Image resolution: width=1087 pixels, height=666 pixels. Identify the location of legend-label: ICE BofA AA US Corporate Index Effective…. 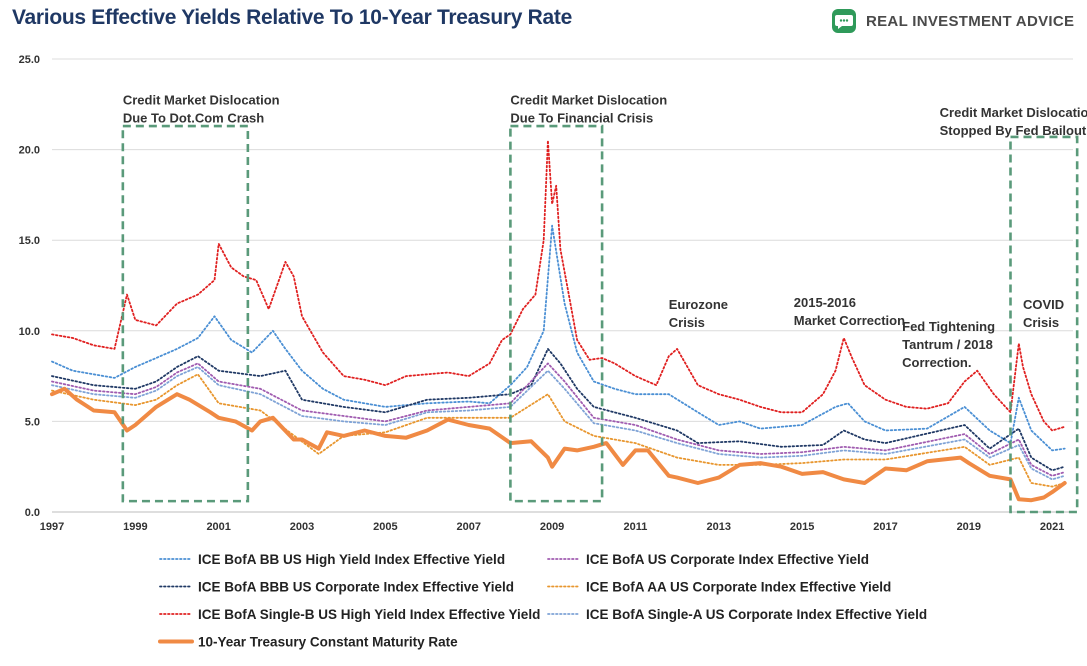
(738, 587).